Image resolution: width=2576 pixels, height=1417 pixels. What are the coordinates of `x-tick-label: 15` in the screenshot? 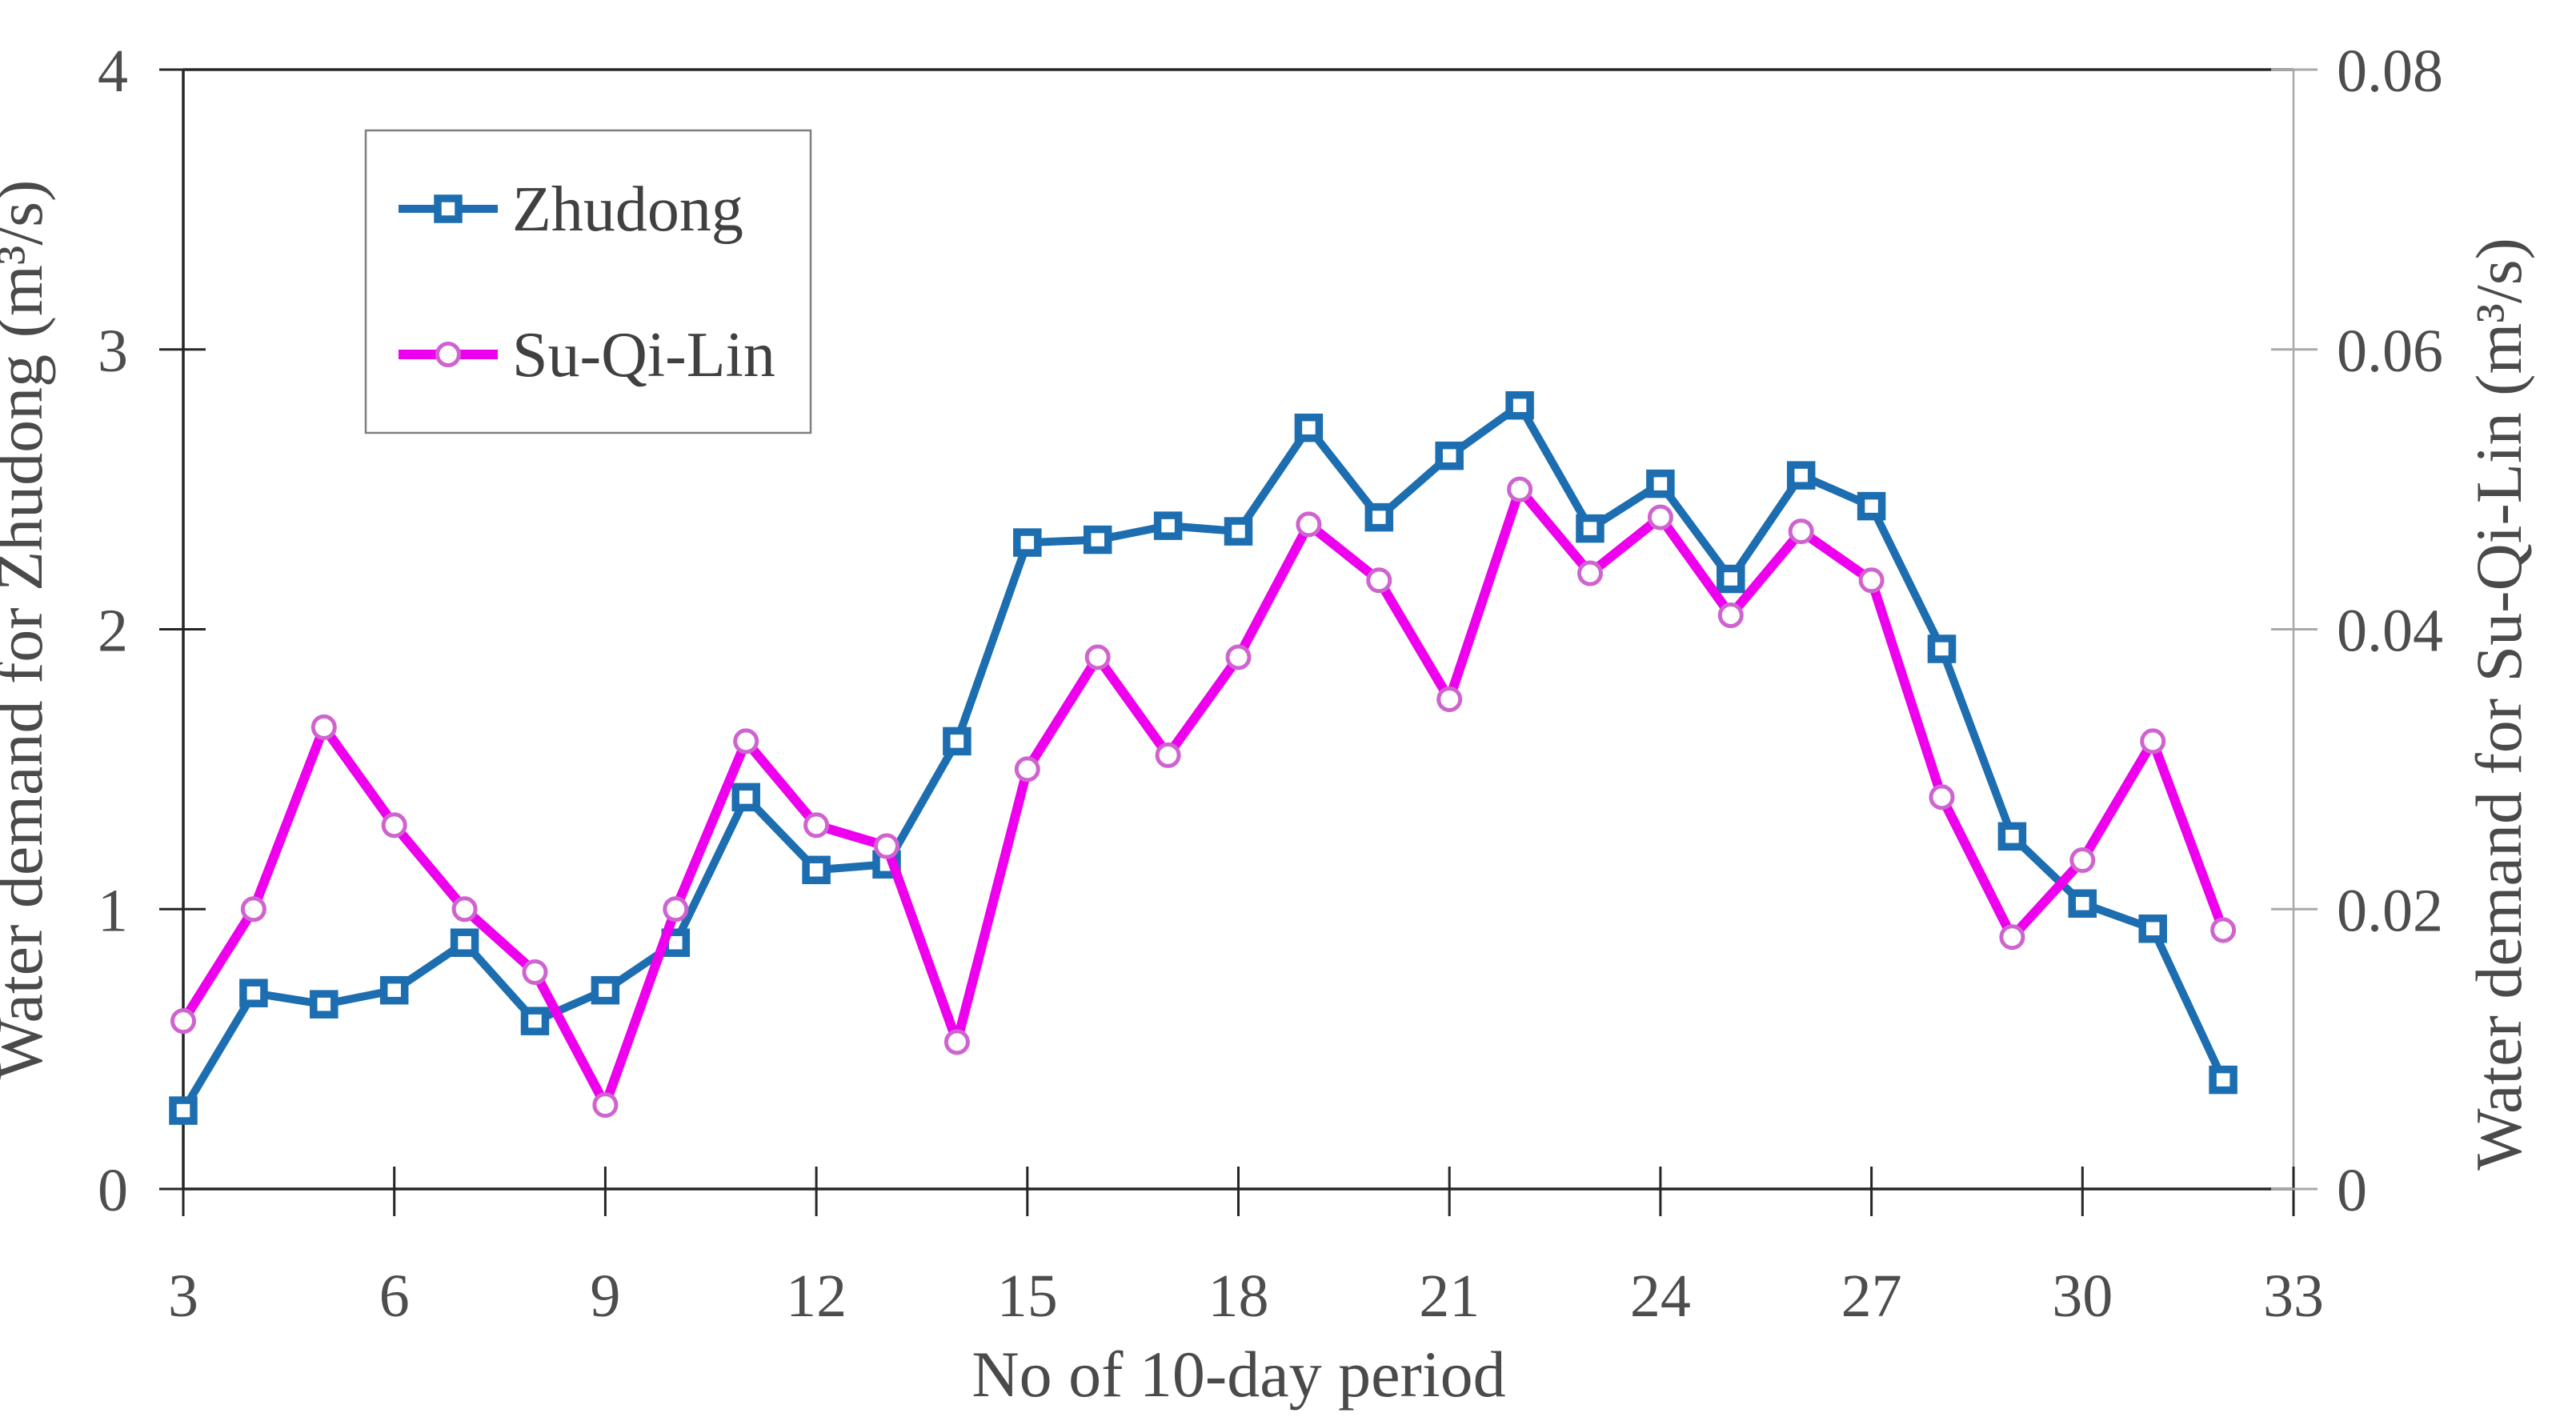 It's located at (1027, 1296).